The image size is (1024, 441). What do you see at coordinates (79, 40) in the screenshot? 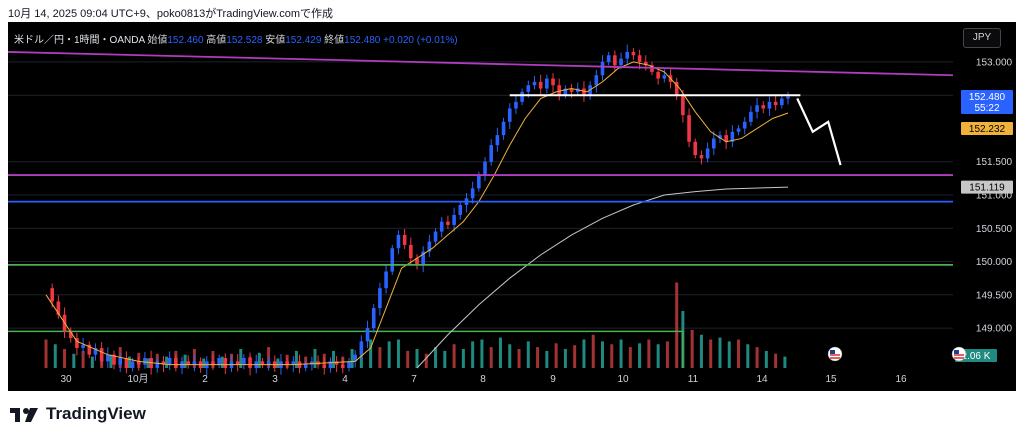
I see `legend-symbol: 米ドル／円・1時間・OANDA` at bounding box center [79, 40].